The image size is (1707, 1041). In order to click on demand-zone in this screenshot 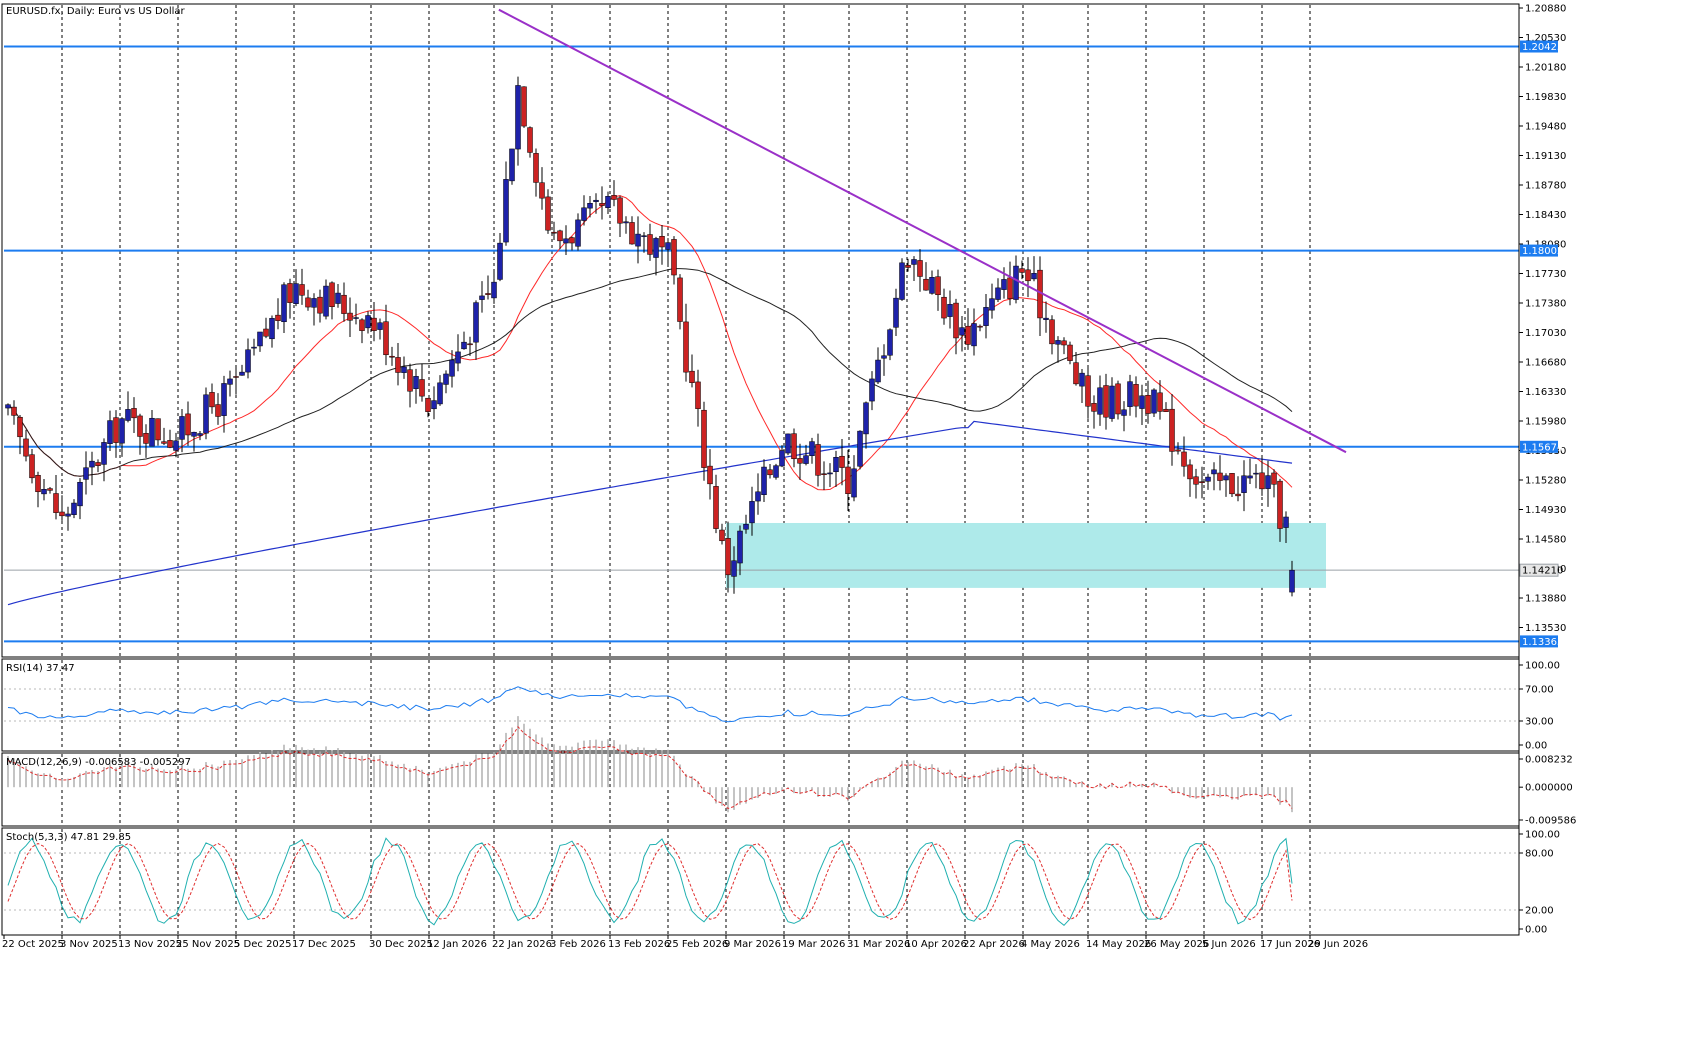, I will do `click(1026, 555)`.